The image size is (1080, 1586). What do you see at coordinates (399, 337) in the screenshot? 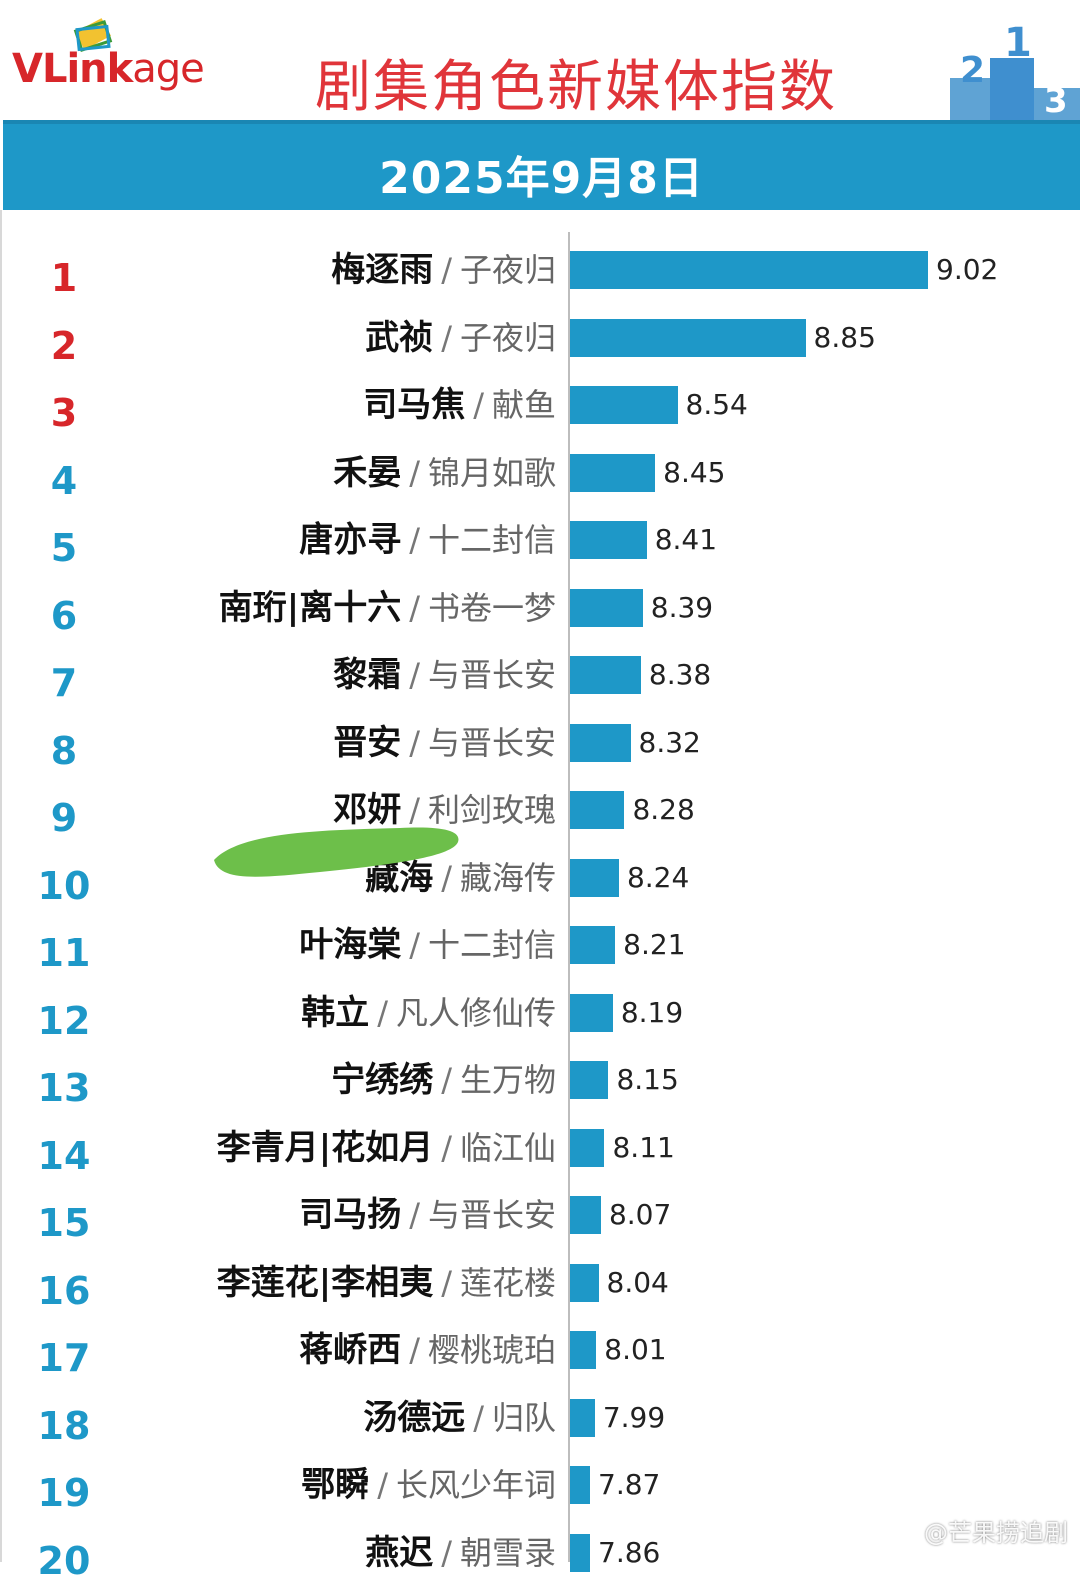
I see `character-name: 武祯` at bounding box center [399, 337].